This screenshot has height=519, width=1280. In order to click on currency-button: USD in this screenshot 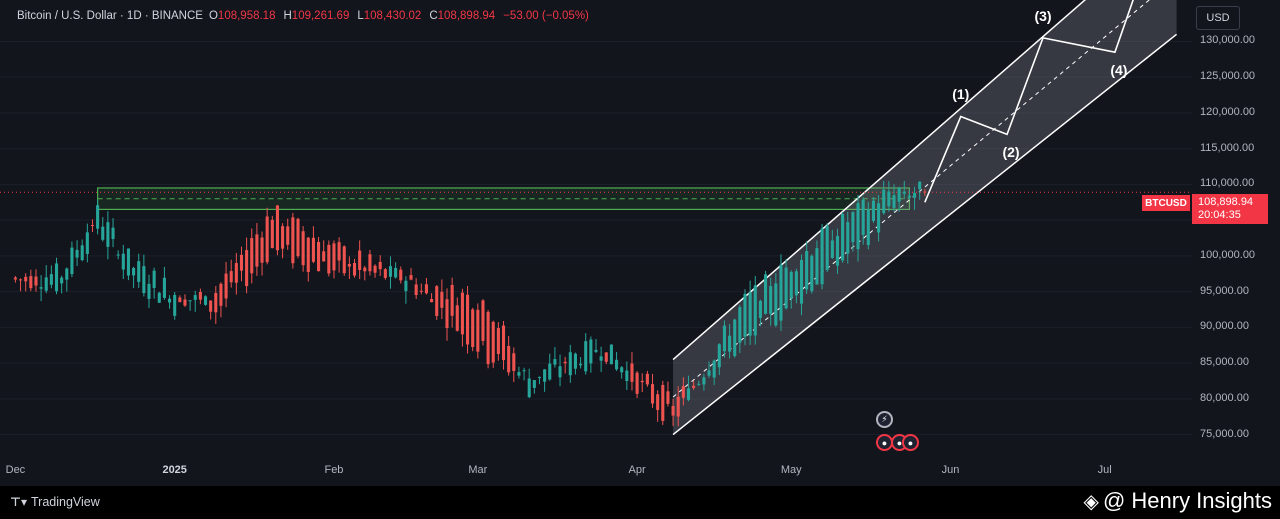, I will do `click(1218, 18)`.